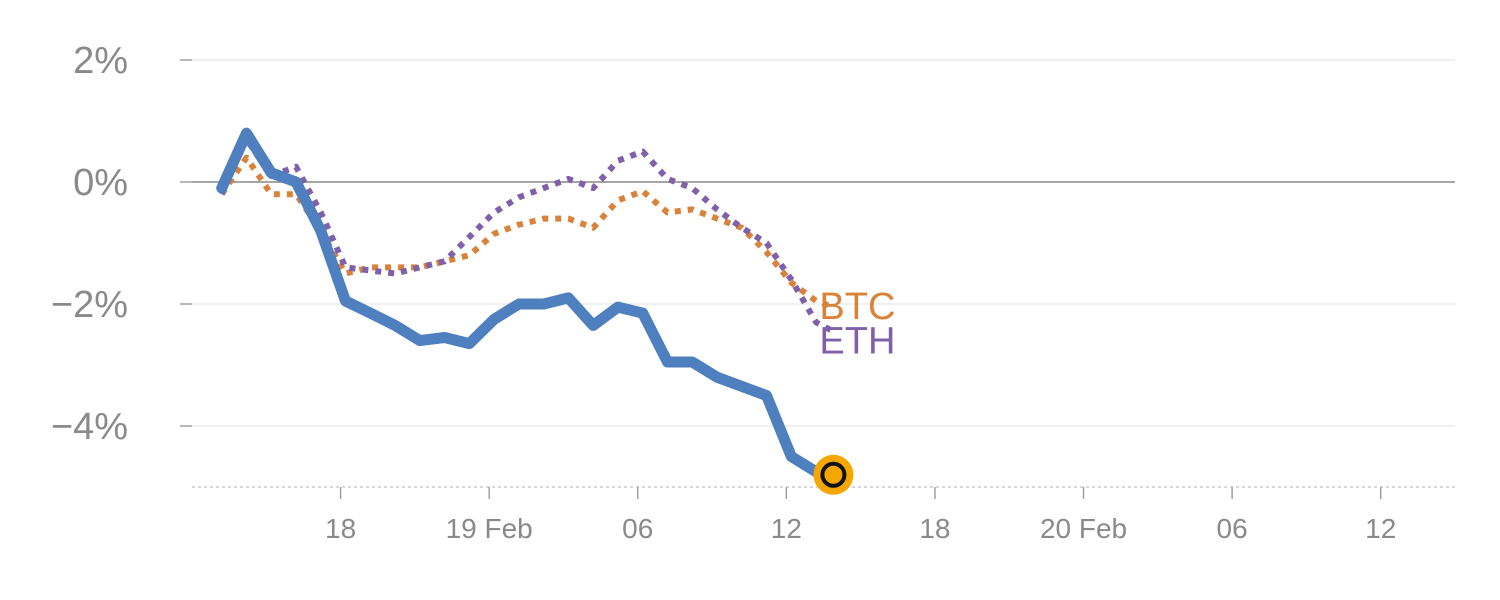 Image resolution: width=1500 pixels, height=600 pixels. What do you see at coordinates (89, 427) in the screenshot?
I see `y-tick-label: −4%` at bounding box center [89, 427].